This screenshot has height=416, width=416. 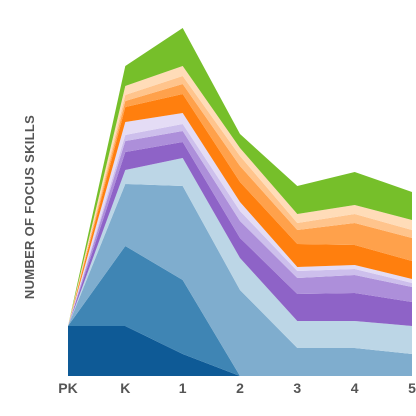 What do you see at coordinates (125, 388) in the screenshot?
I see `x-tick-label: K` at bounding box center [125, 388].